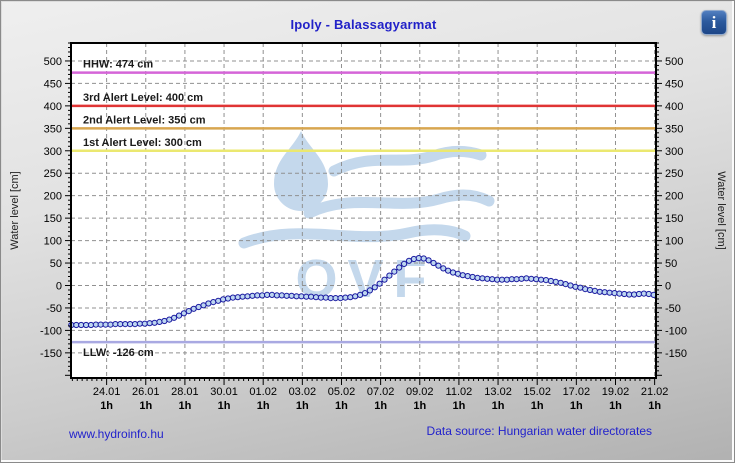 This screenshot has width=735, height=463. Describe the element at coordinates (674, 242) in the screenshot. I see `y-tick-label-right: 100` at that location.